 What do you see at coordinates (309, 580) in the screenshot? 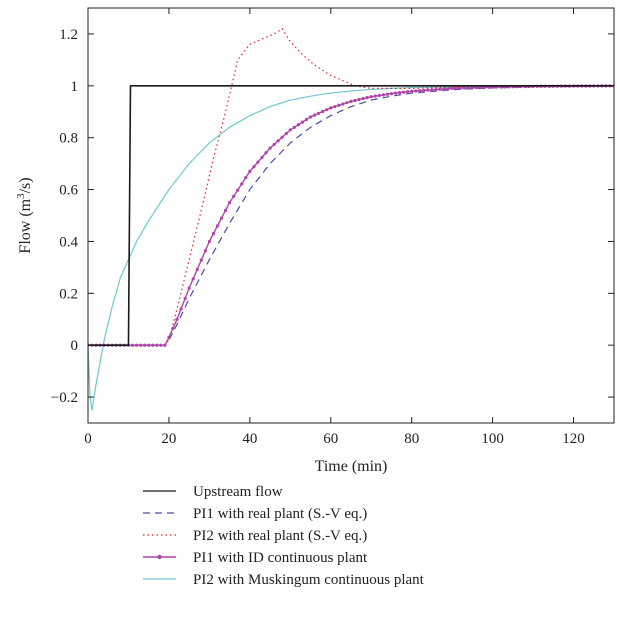
I see `legend-label: PI2 with Muskingum continuous plant` at bounding box center [309, 580].